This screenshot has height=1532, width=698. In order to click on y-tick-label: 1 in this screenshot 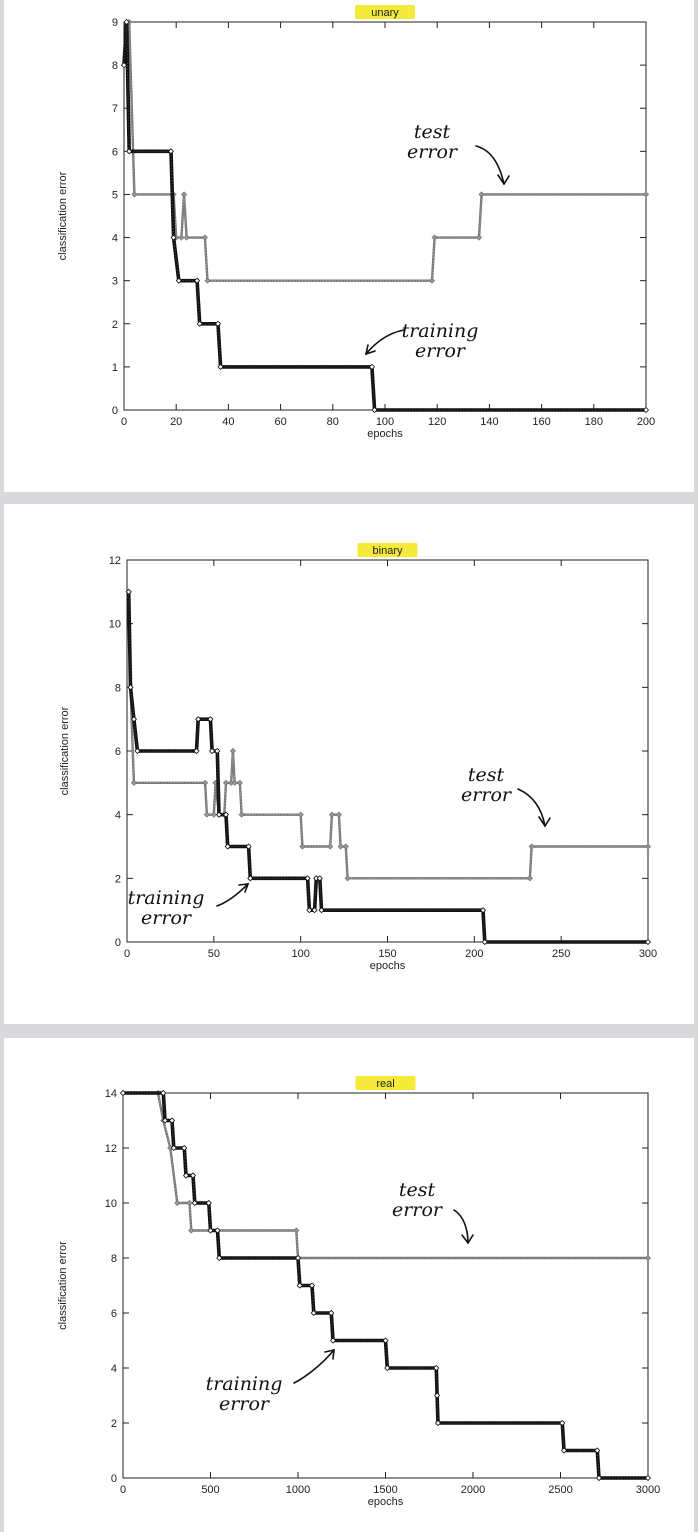, I will do `click(115, 368)`.